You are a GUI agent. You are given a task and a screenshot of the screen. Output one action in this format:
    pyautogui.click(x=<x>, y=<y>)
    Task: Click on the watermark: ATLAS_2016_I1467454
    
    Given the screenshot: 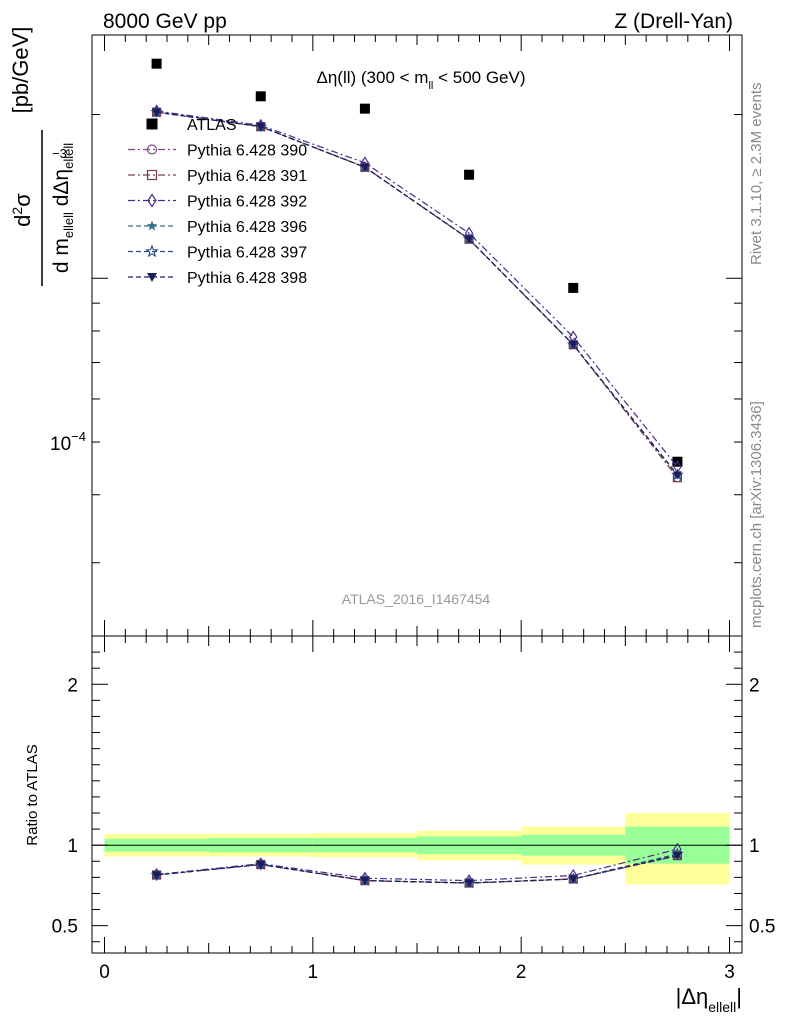 What is the action you would take?
    pyautogui.click(x=416, y=599)
    